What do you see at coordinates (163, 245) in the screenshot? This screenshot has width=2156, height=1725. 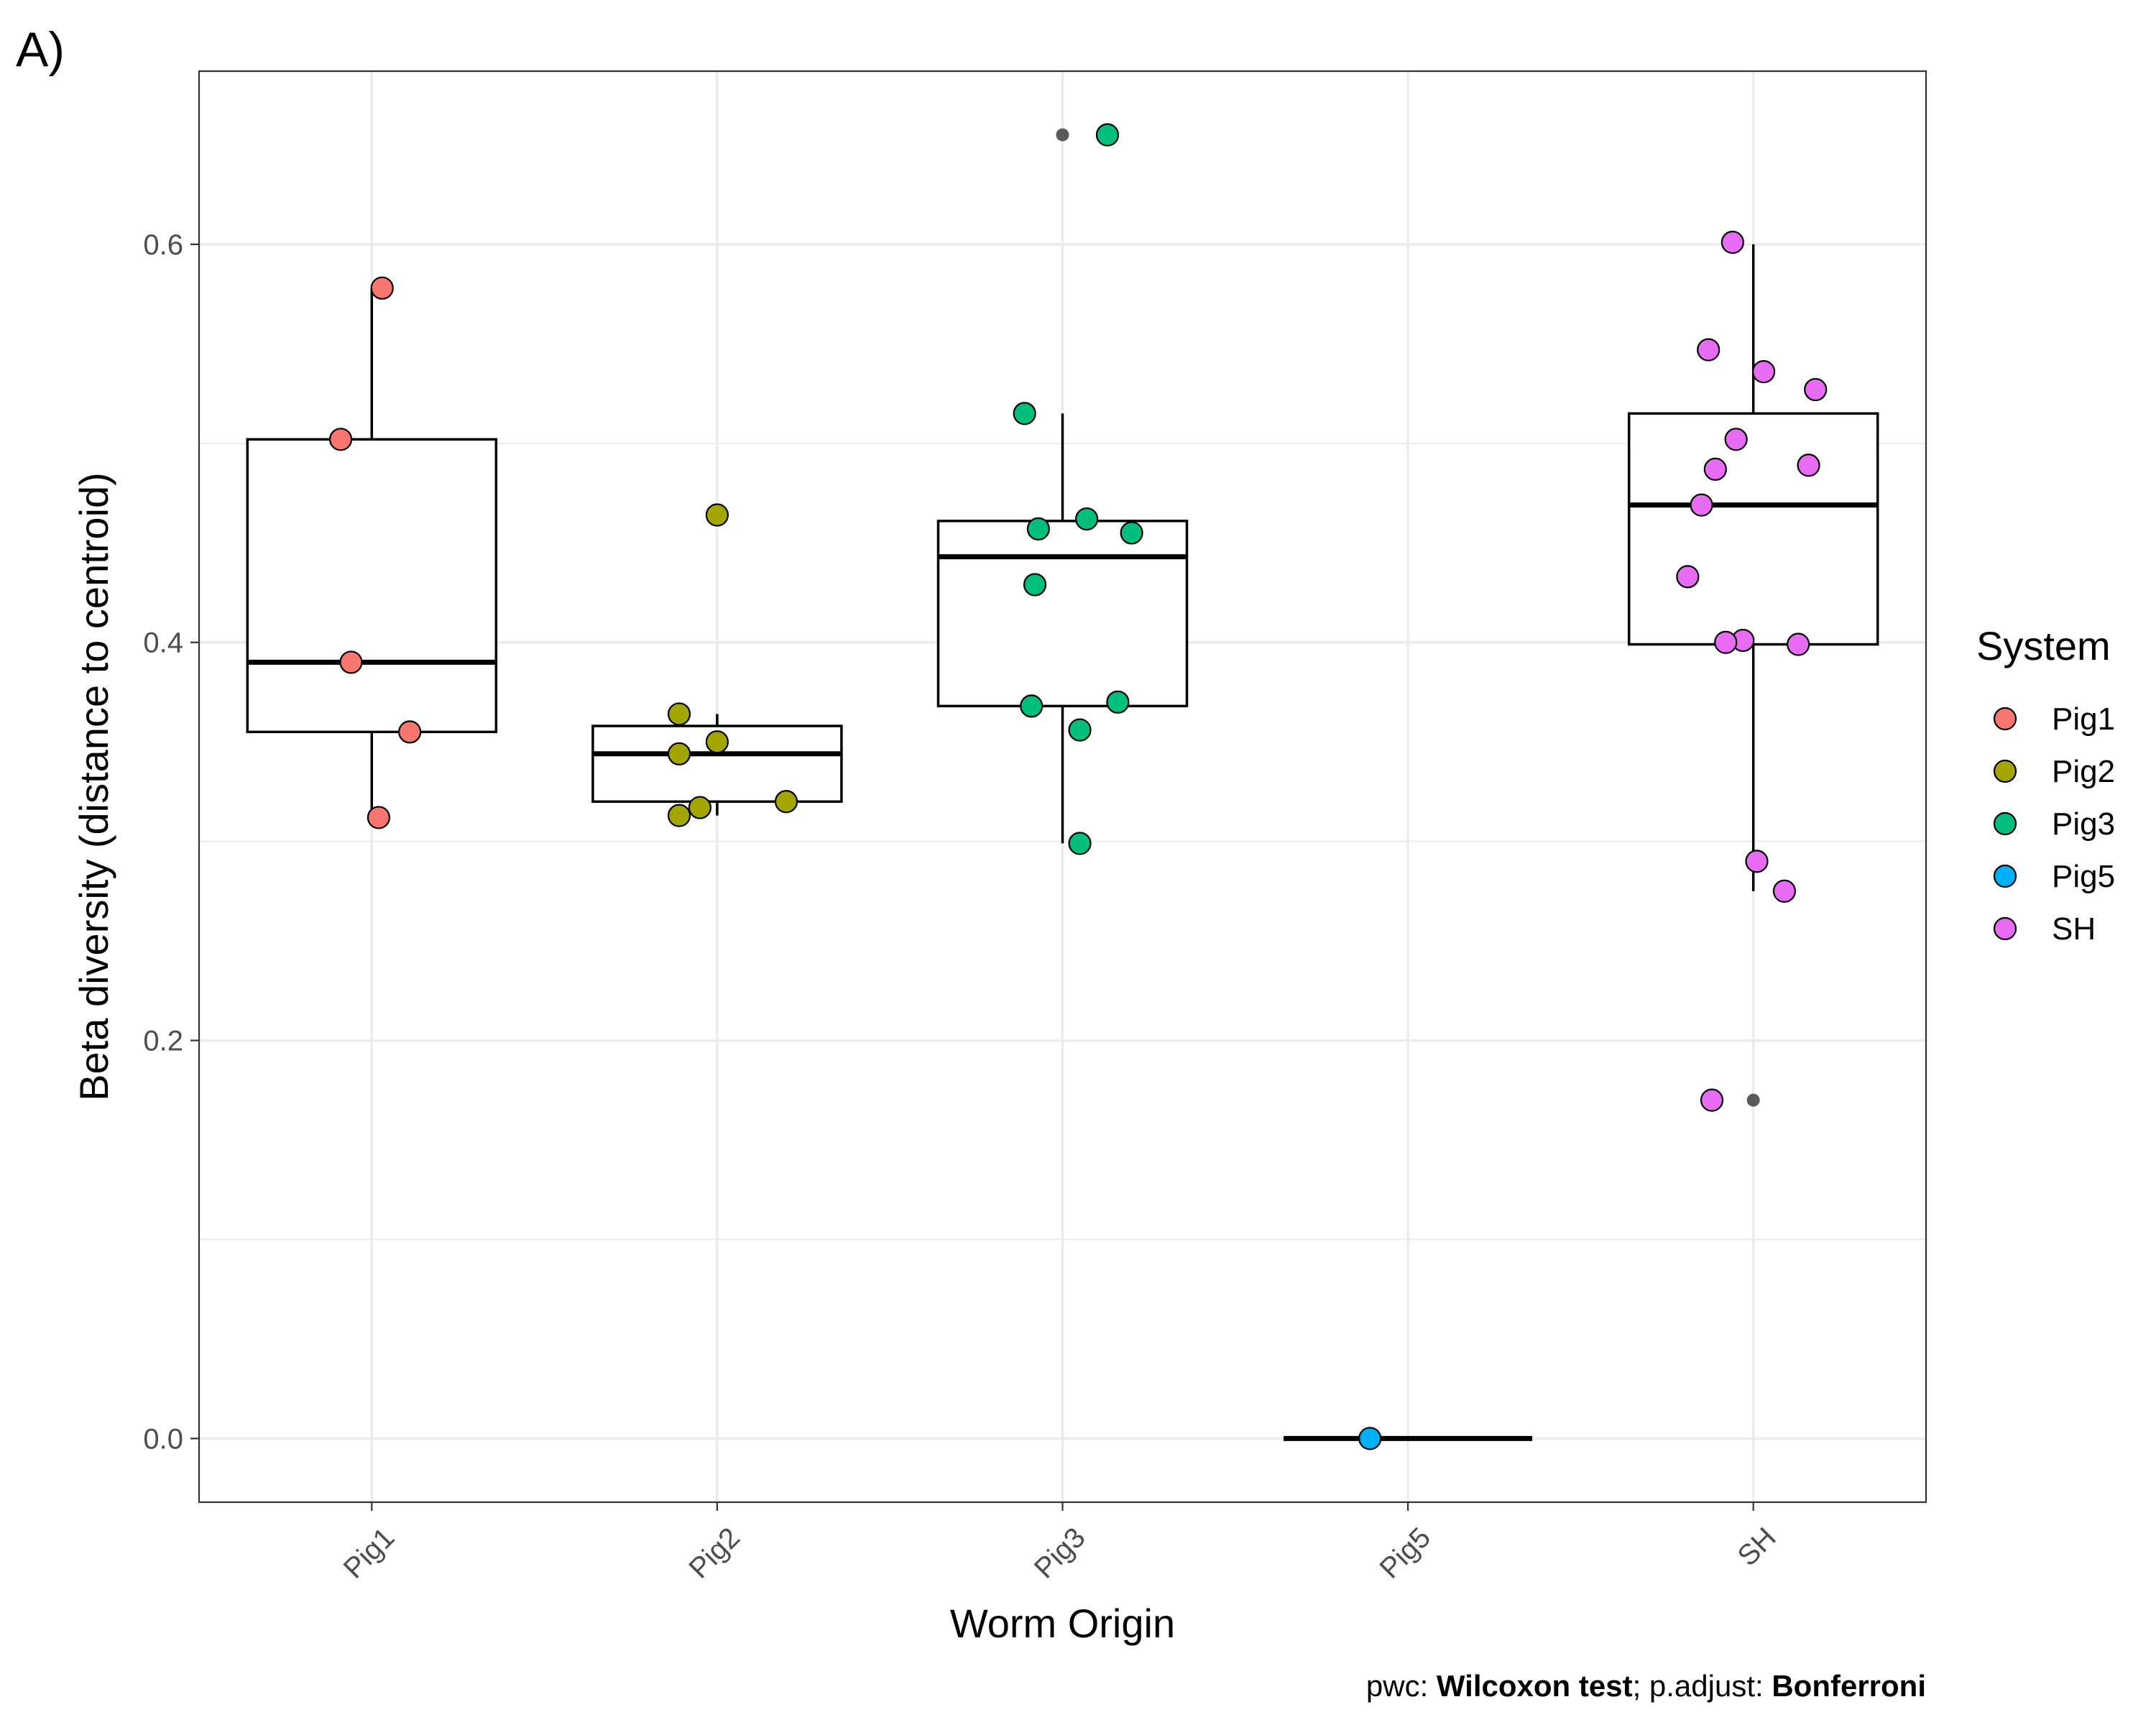 I see `y-tick-label: 0.6` at bounding box center [163, 245].